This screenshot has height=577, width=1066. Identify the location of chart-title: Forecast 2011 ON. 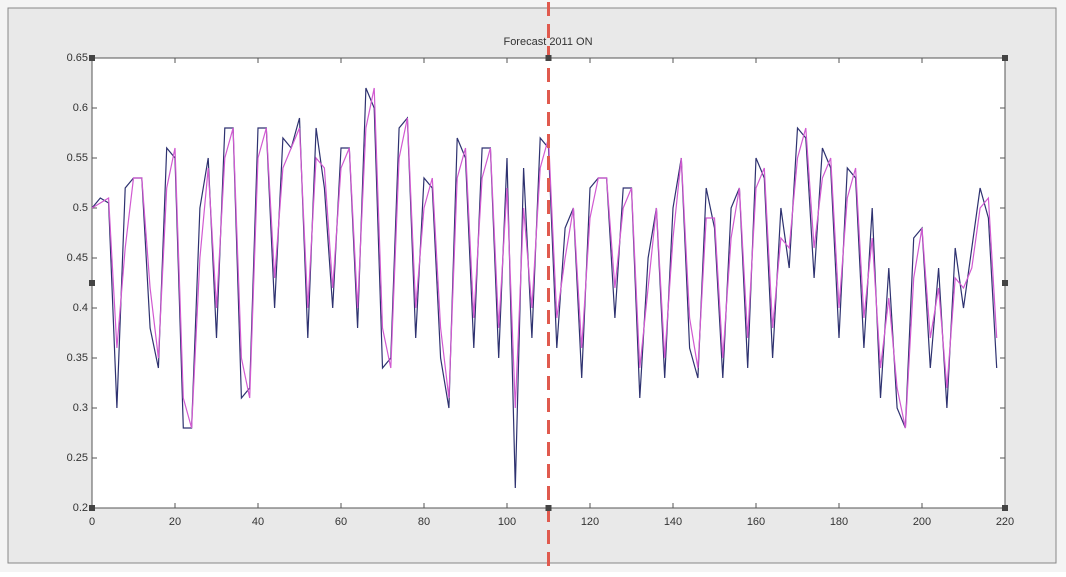
(547, 42).